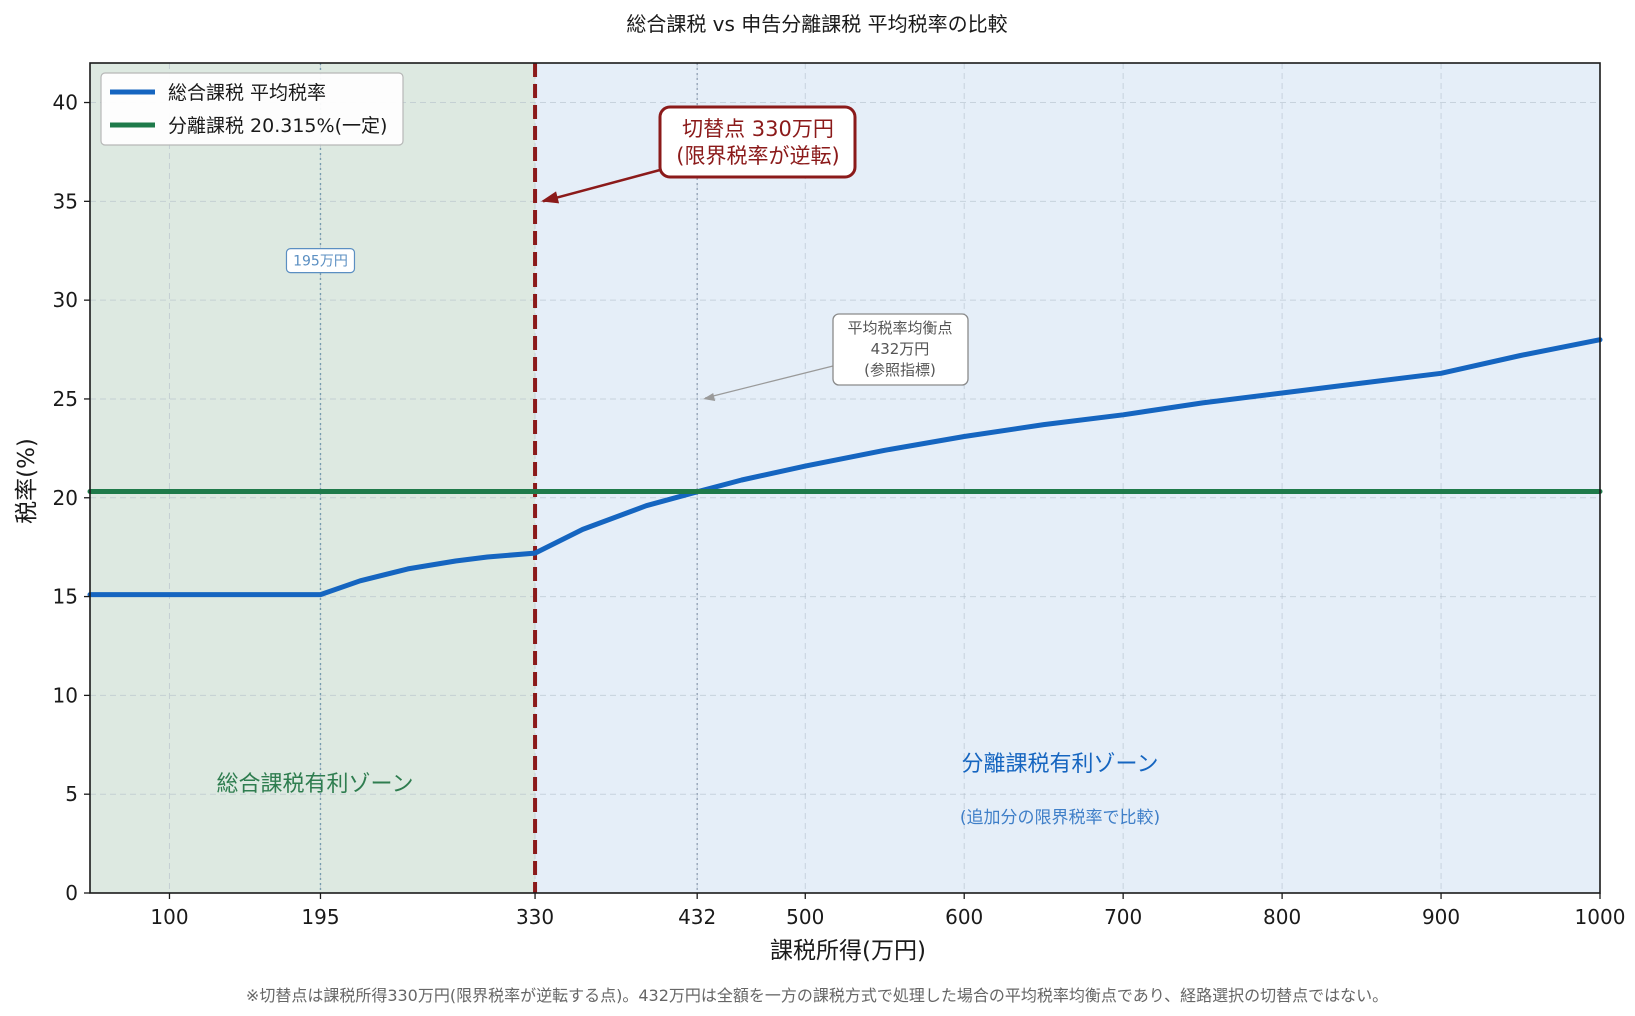  I want to click on x-tick-label: 700, so click(1123, 917).